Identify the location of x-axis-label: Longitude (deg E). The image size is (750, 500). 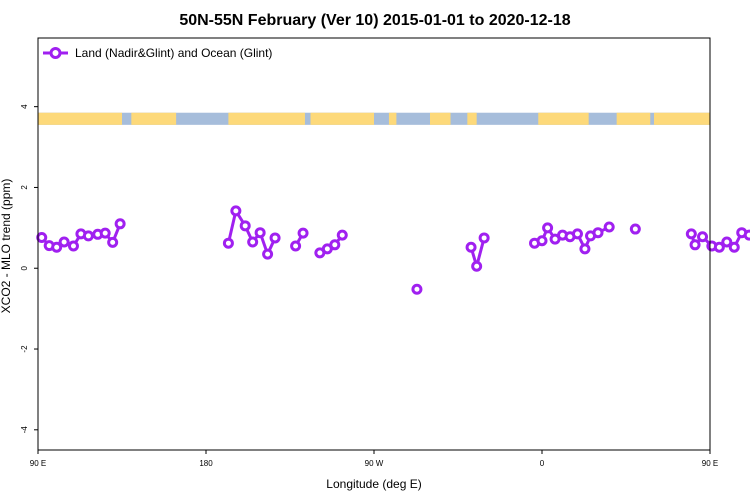
(373, 484).